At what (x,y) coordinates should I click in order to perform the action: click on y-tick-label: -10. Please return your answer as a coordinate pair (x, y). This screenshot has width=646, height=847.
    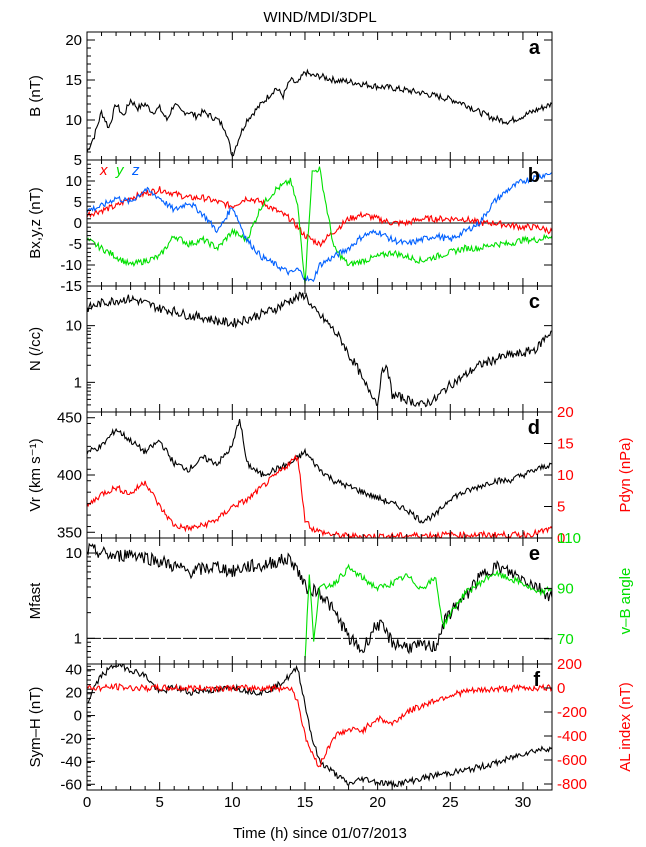
    Looking at the image, I should click on (71, 265).